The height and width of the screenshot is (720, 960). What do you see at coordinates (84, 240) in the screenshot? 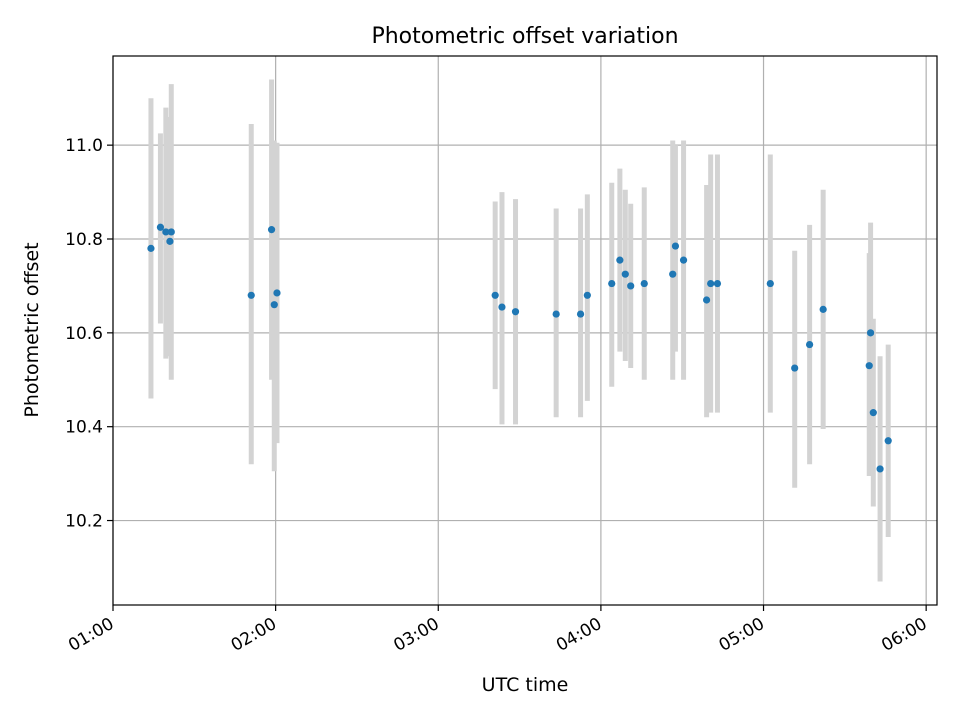
I see `y-tick-label: 10.8` at bounding box center [84, 240].